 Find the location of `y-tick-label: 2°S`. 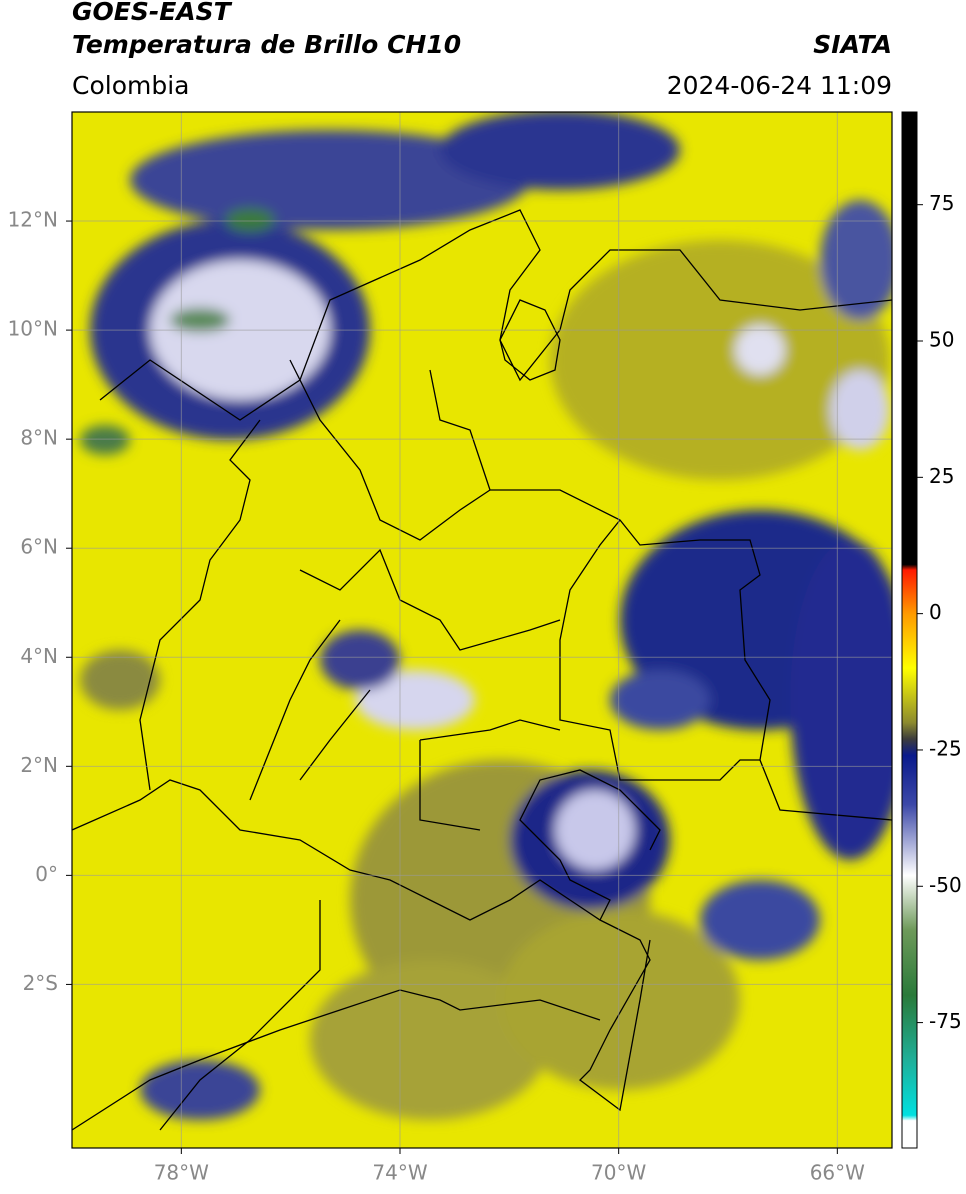

y-tick-label: 2°S is located at coordinates (40, 983).